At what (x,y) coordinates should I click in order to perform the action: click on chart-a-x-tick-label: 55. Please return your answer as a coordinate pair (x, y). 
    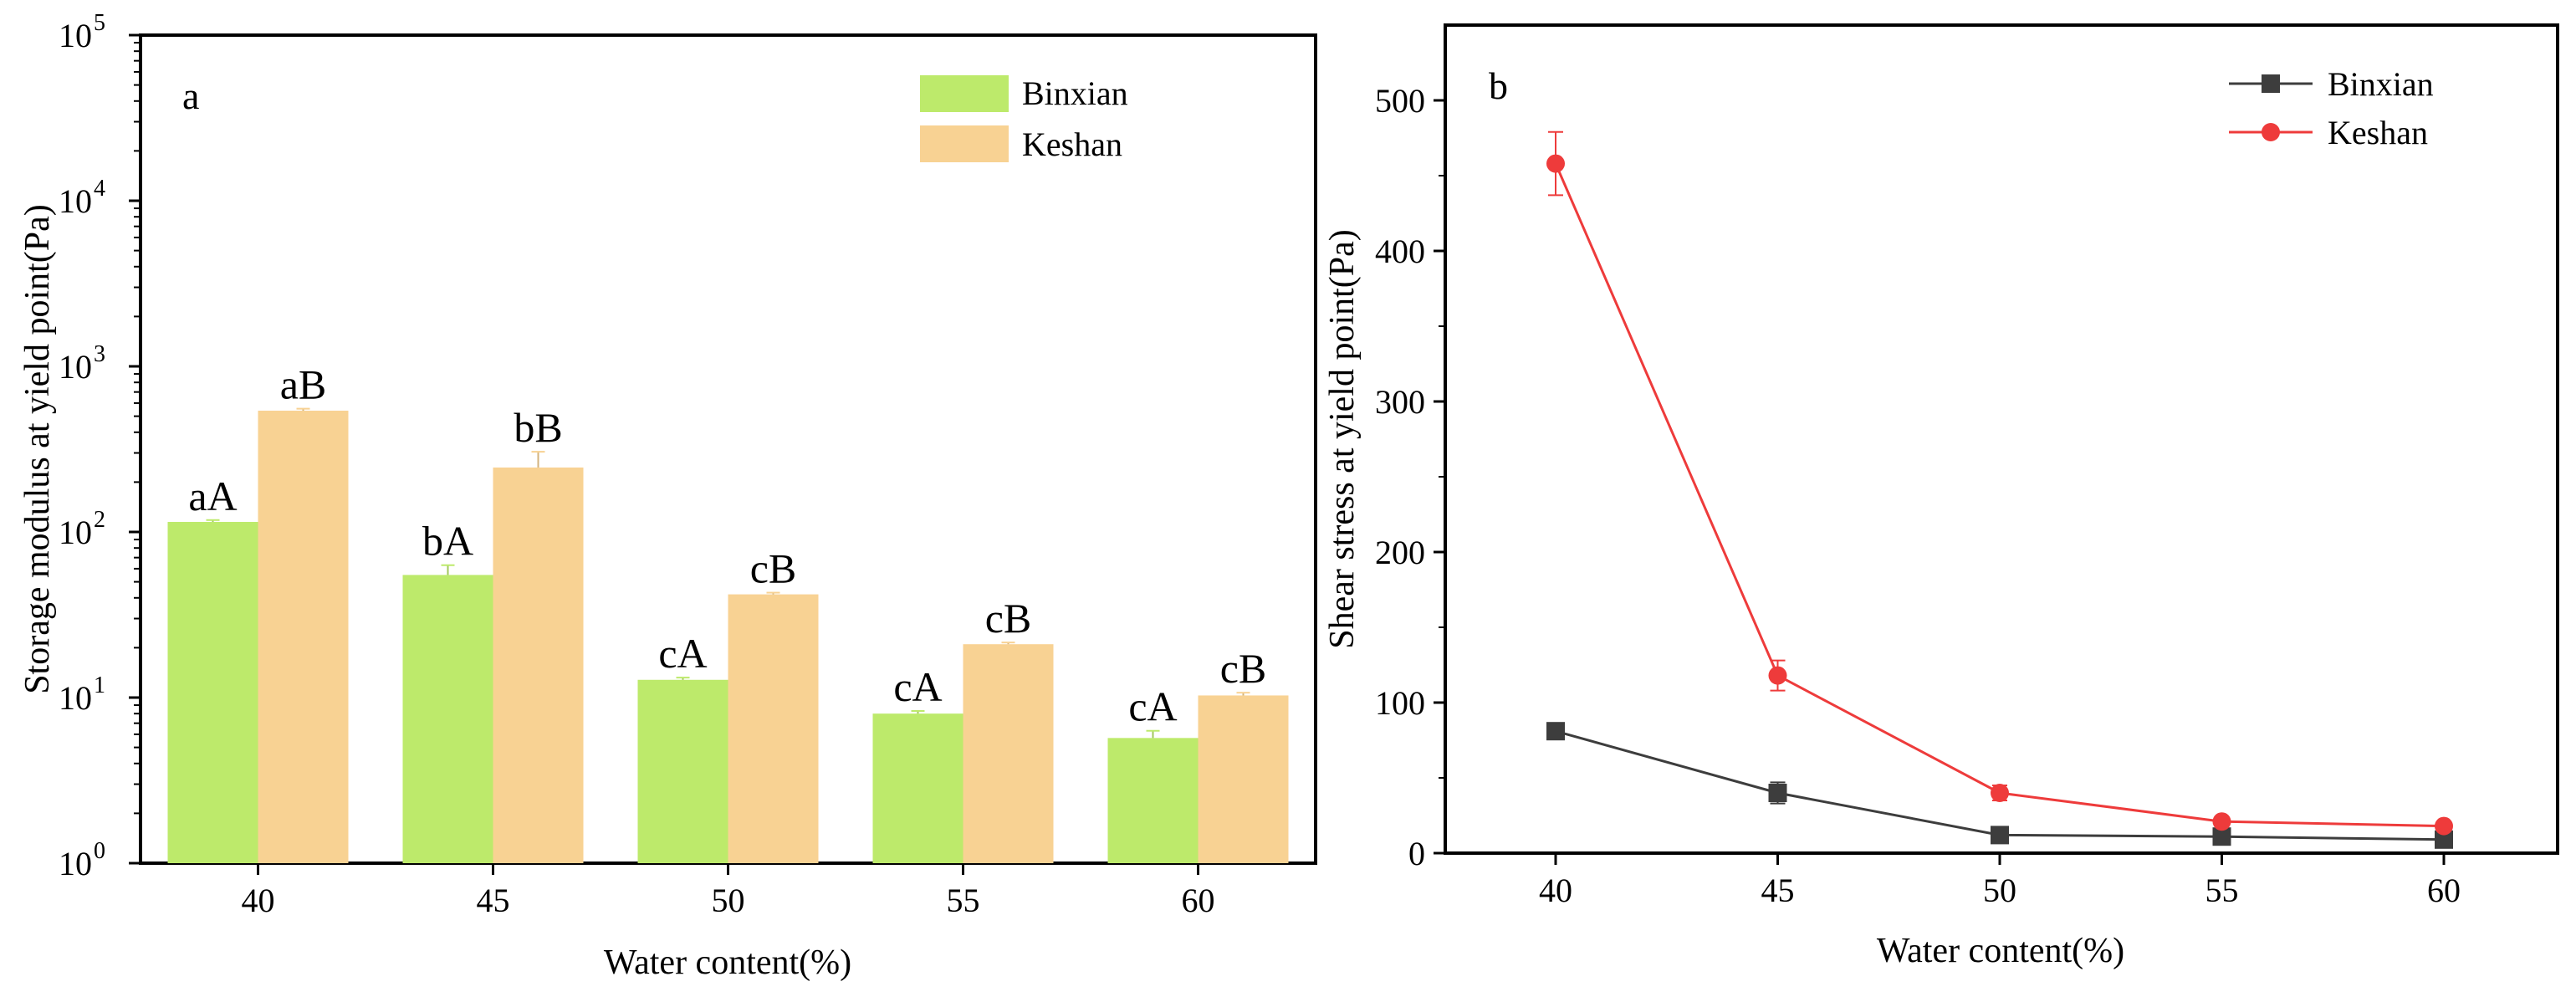
    Looking at the image, I should click on (963, 900).